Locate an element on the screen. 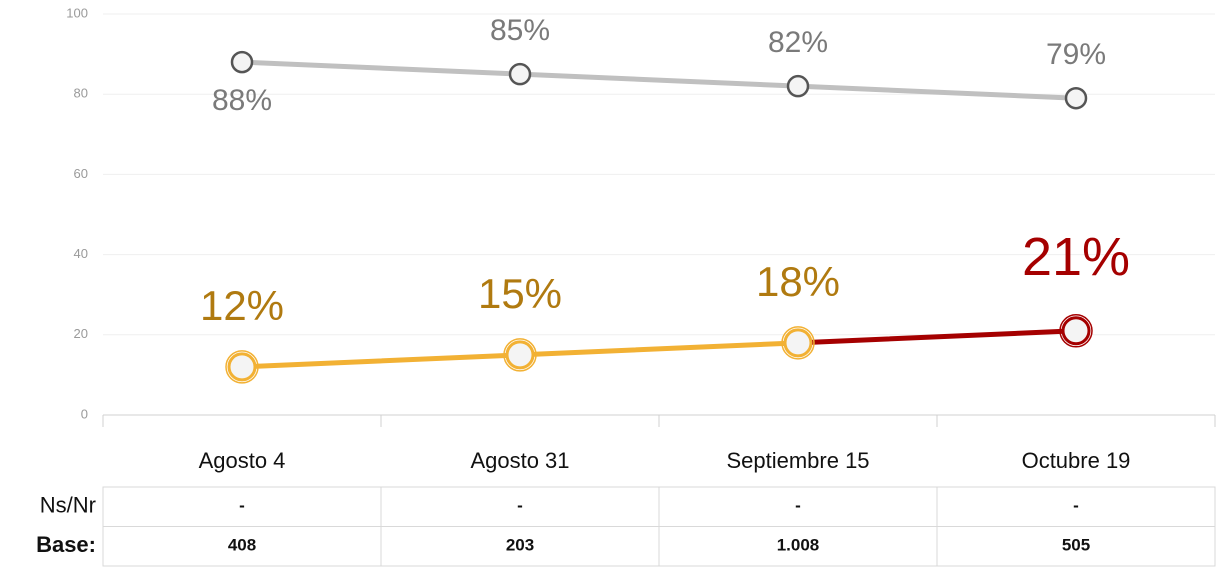  y-tick-label: 0 is located at coordinates (84, 413).